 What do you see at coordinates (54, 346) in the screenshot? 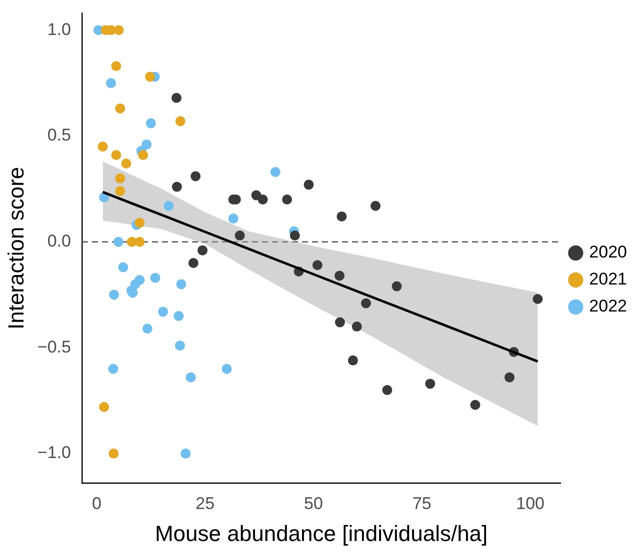
I see `y-tick-label: −0.5` at bounding box center [54, 346].